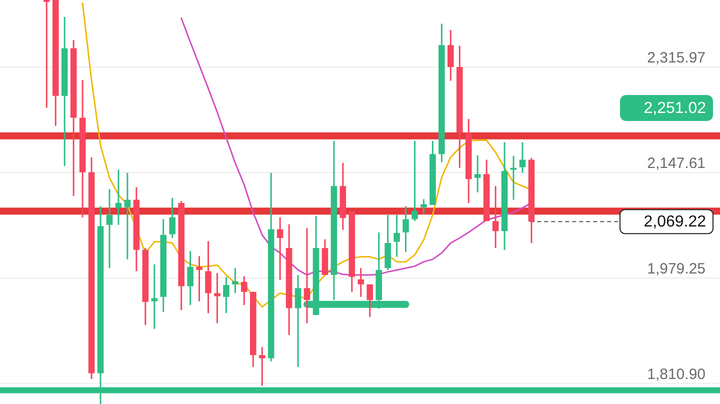 This screenshot has height=404, width=720. I want to click on text: 2,251.02, so click(675, 108).